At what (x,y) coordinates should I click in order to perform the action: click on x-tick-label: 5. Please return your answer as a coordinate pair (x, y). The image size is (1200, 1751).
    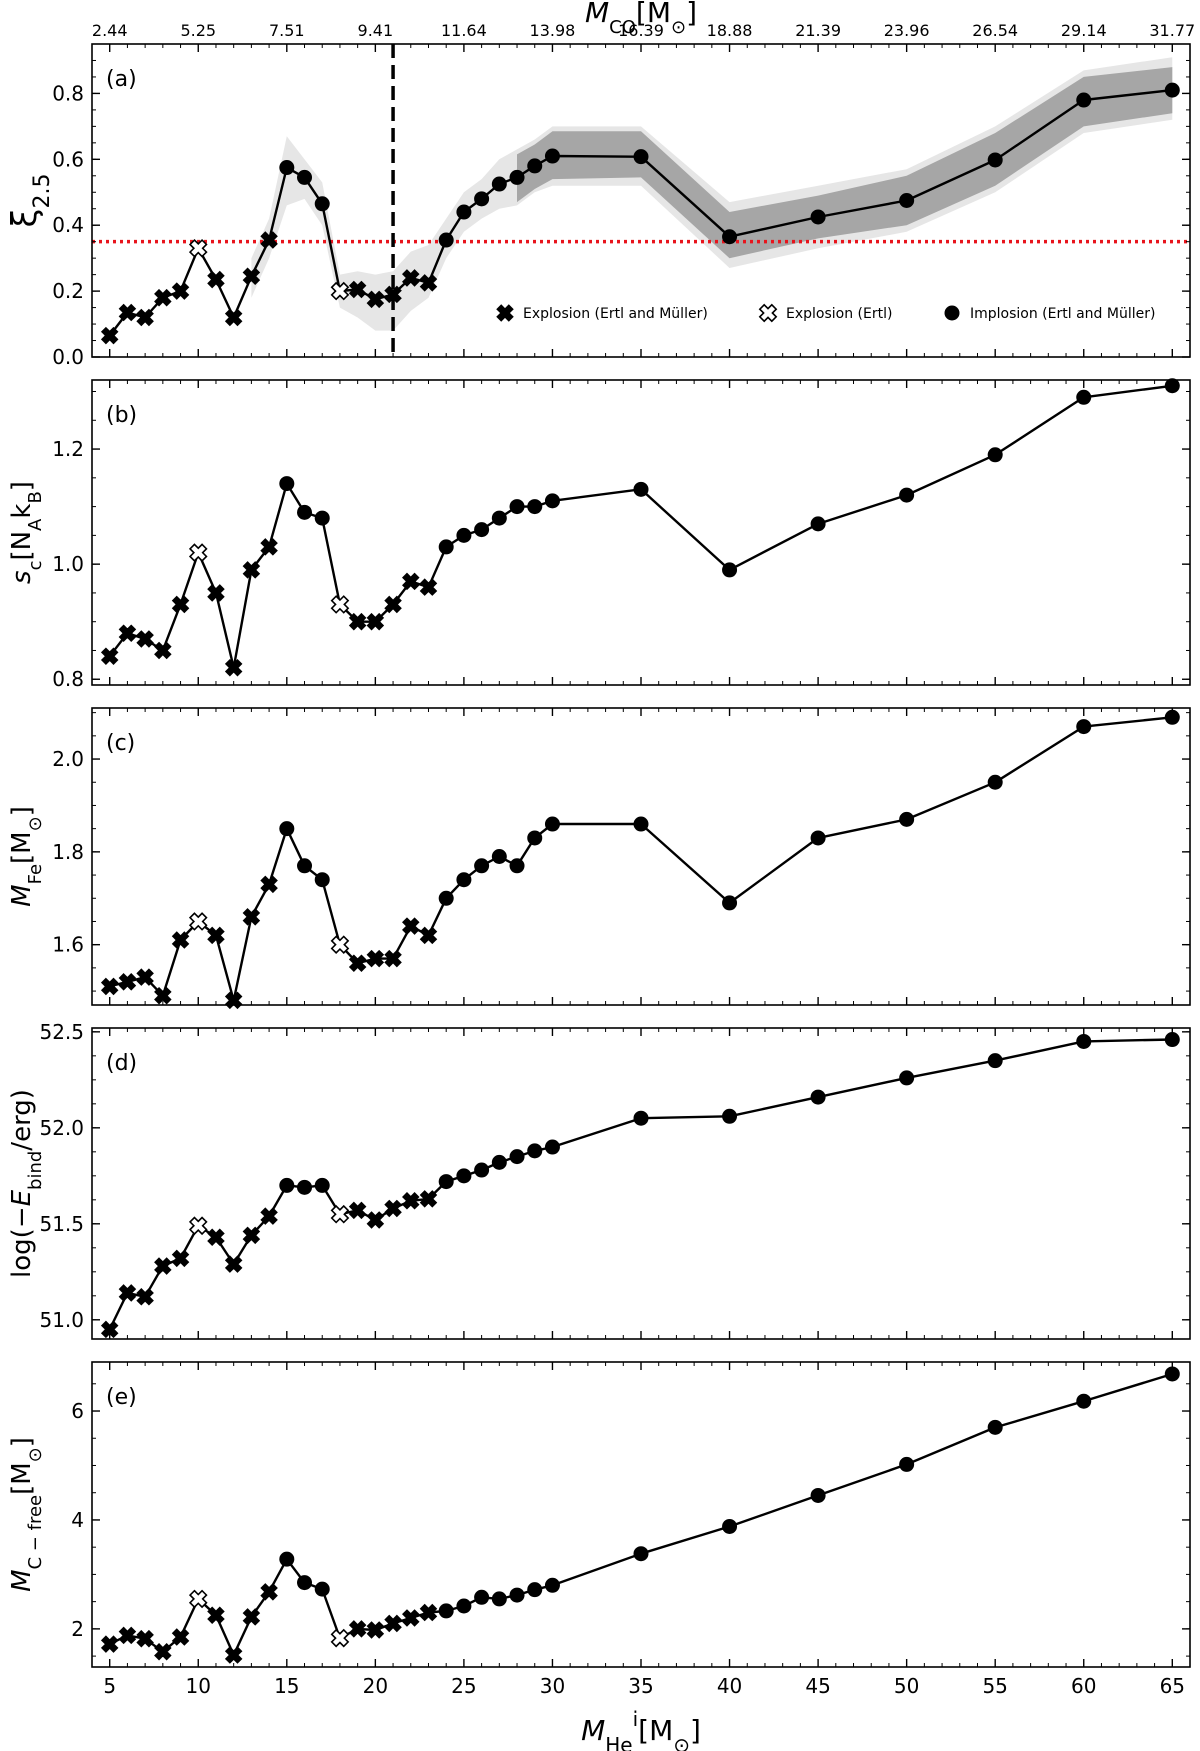
    Looking at the image, I should click on (109, 1686).